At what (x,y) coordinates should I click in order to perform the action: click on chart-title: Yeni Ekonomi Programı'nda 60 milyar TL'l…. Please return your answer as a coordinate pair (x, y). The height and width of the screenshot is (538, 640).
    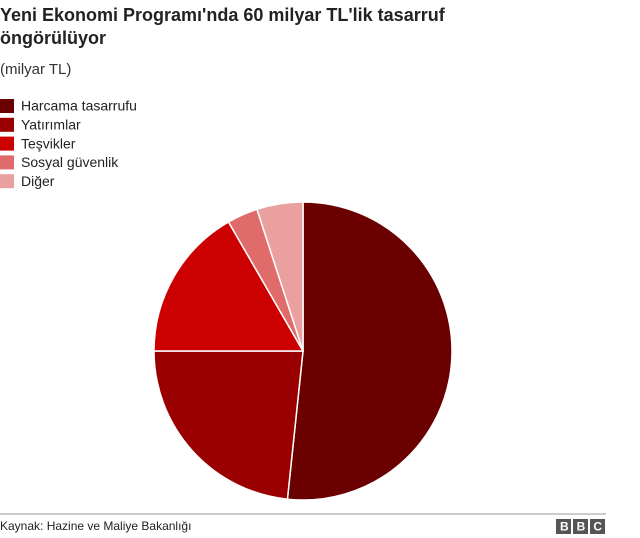
    Looking at the image, I should click on (222, 26).